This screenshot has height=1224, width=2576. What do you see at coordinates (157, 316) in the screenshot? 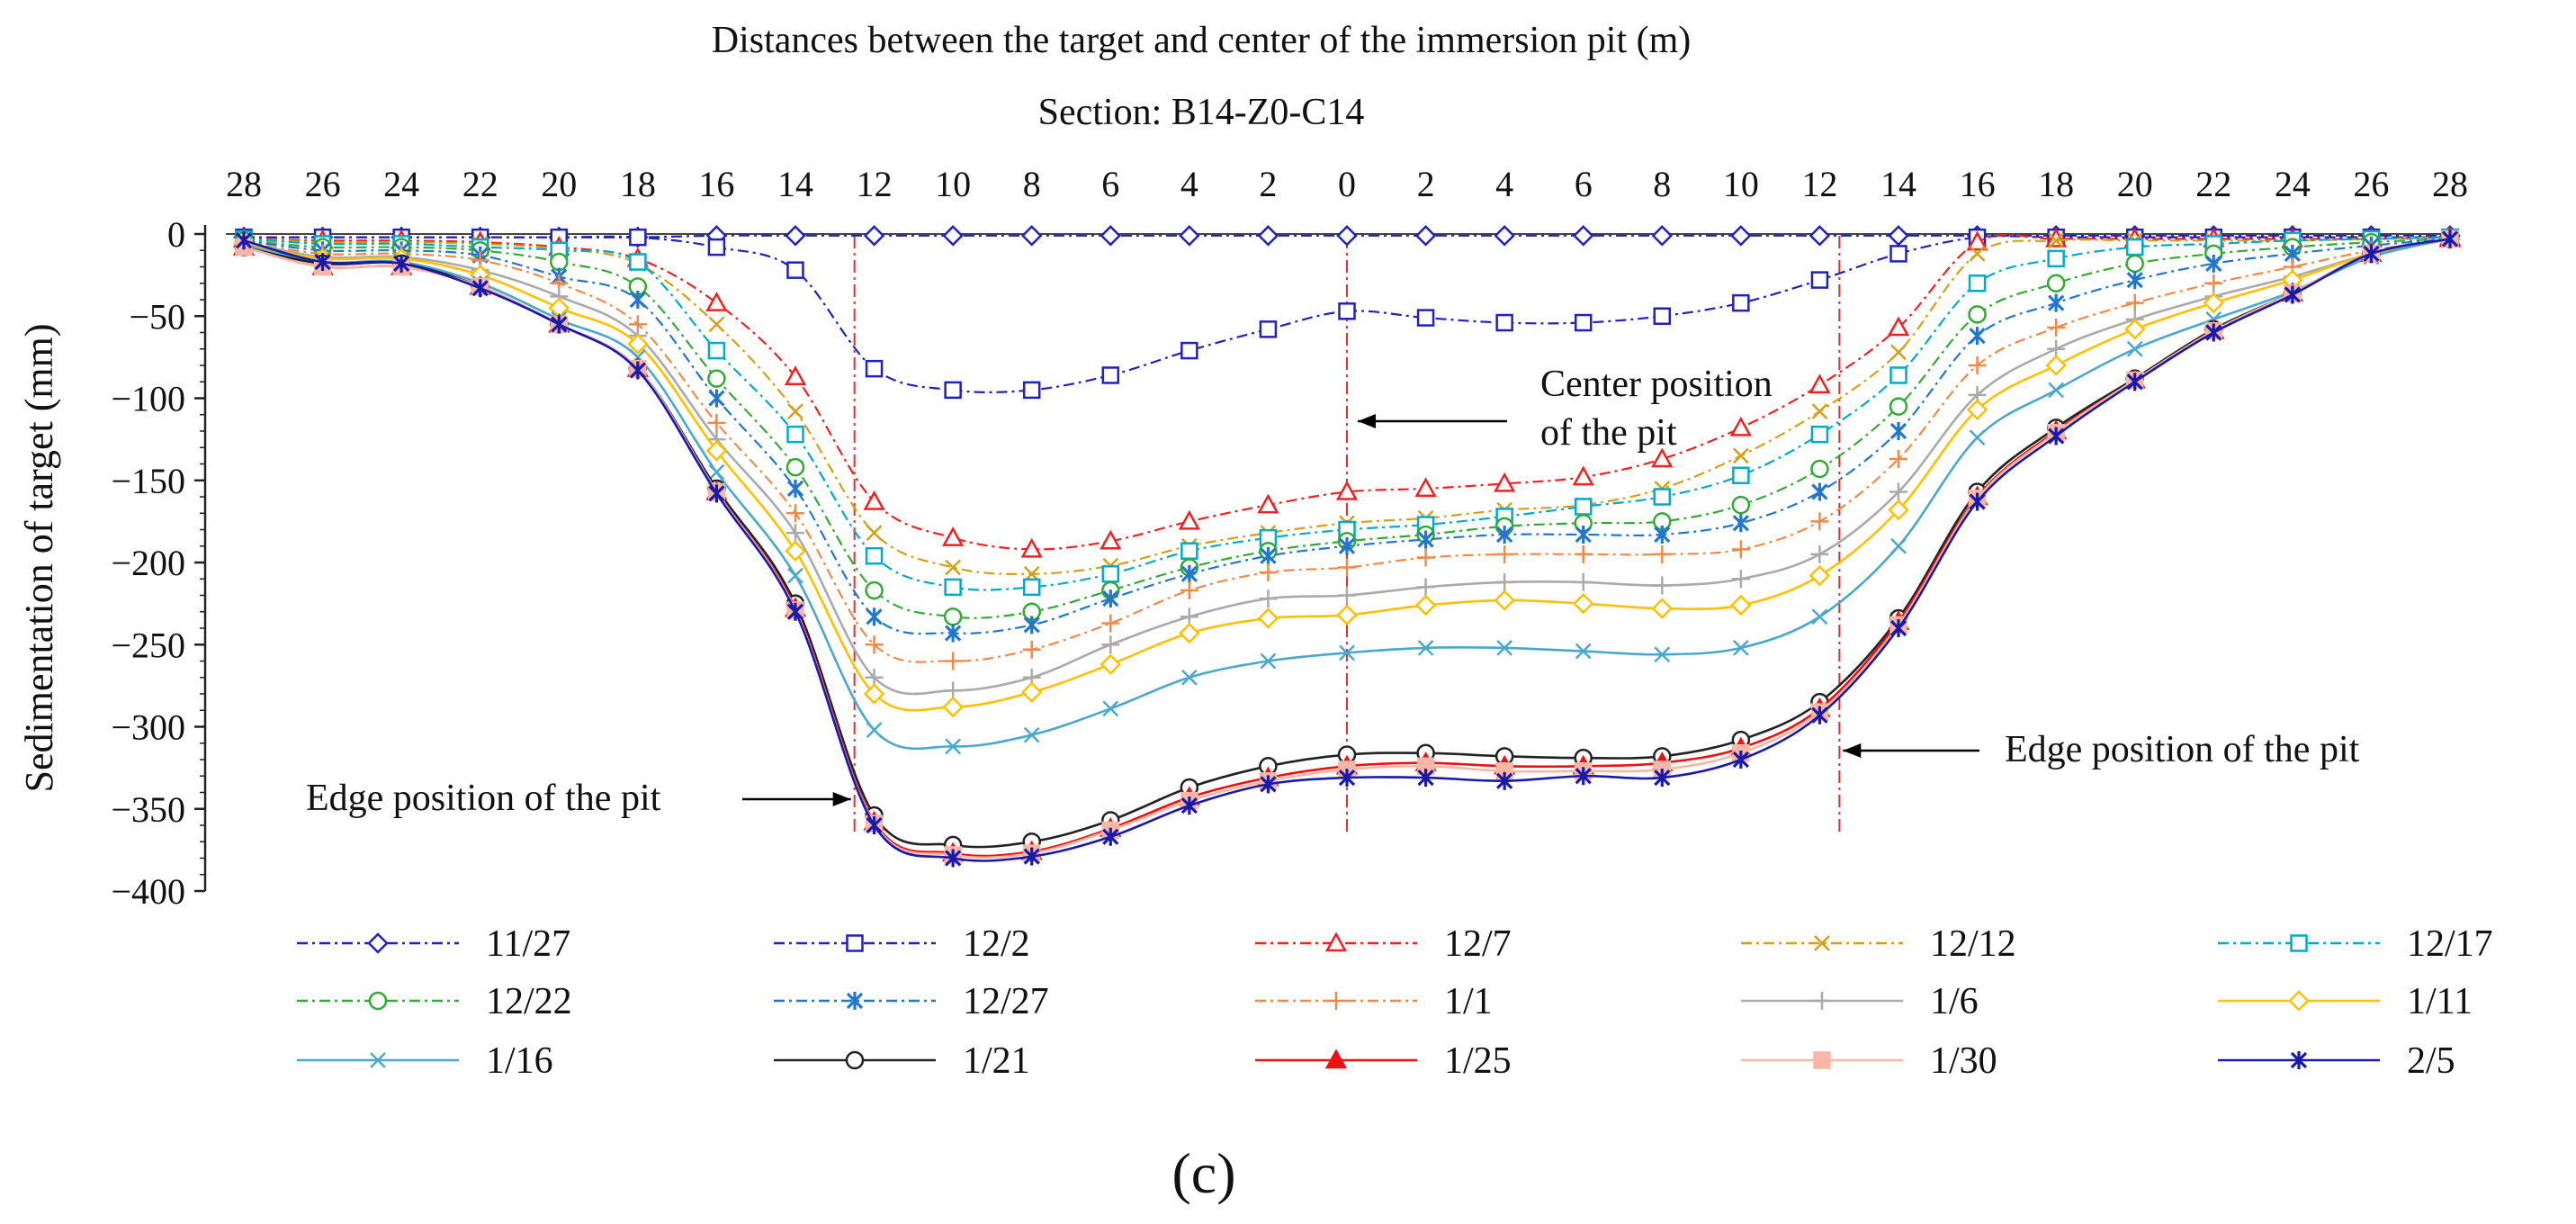
I see `y-tick-label: −50` at bounding box center [157, 316].